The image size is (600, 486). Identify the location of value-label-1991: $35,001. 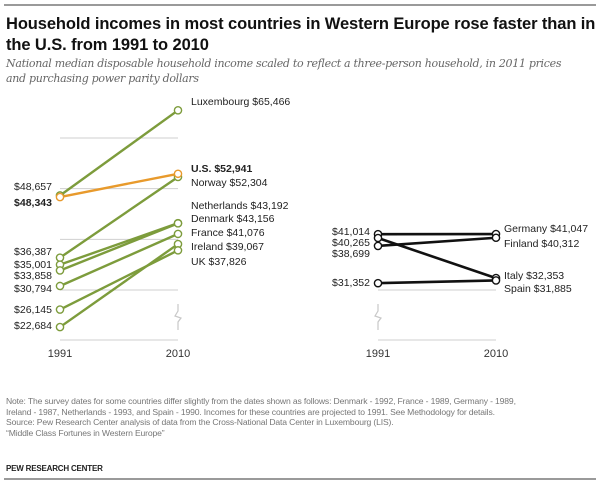
(33, 265).